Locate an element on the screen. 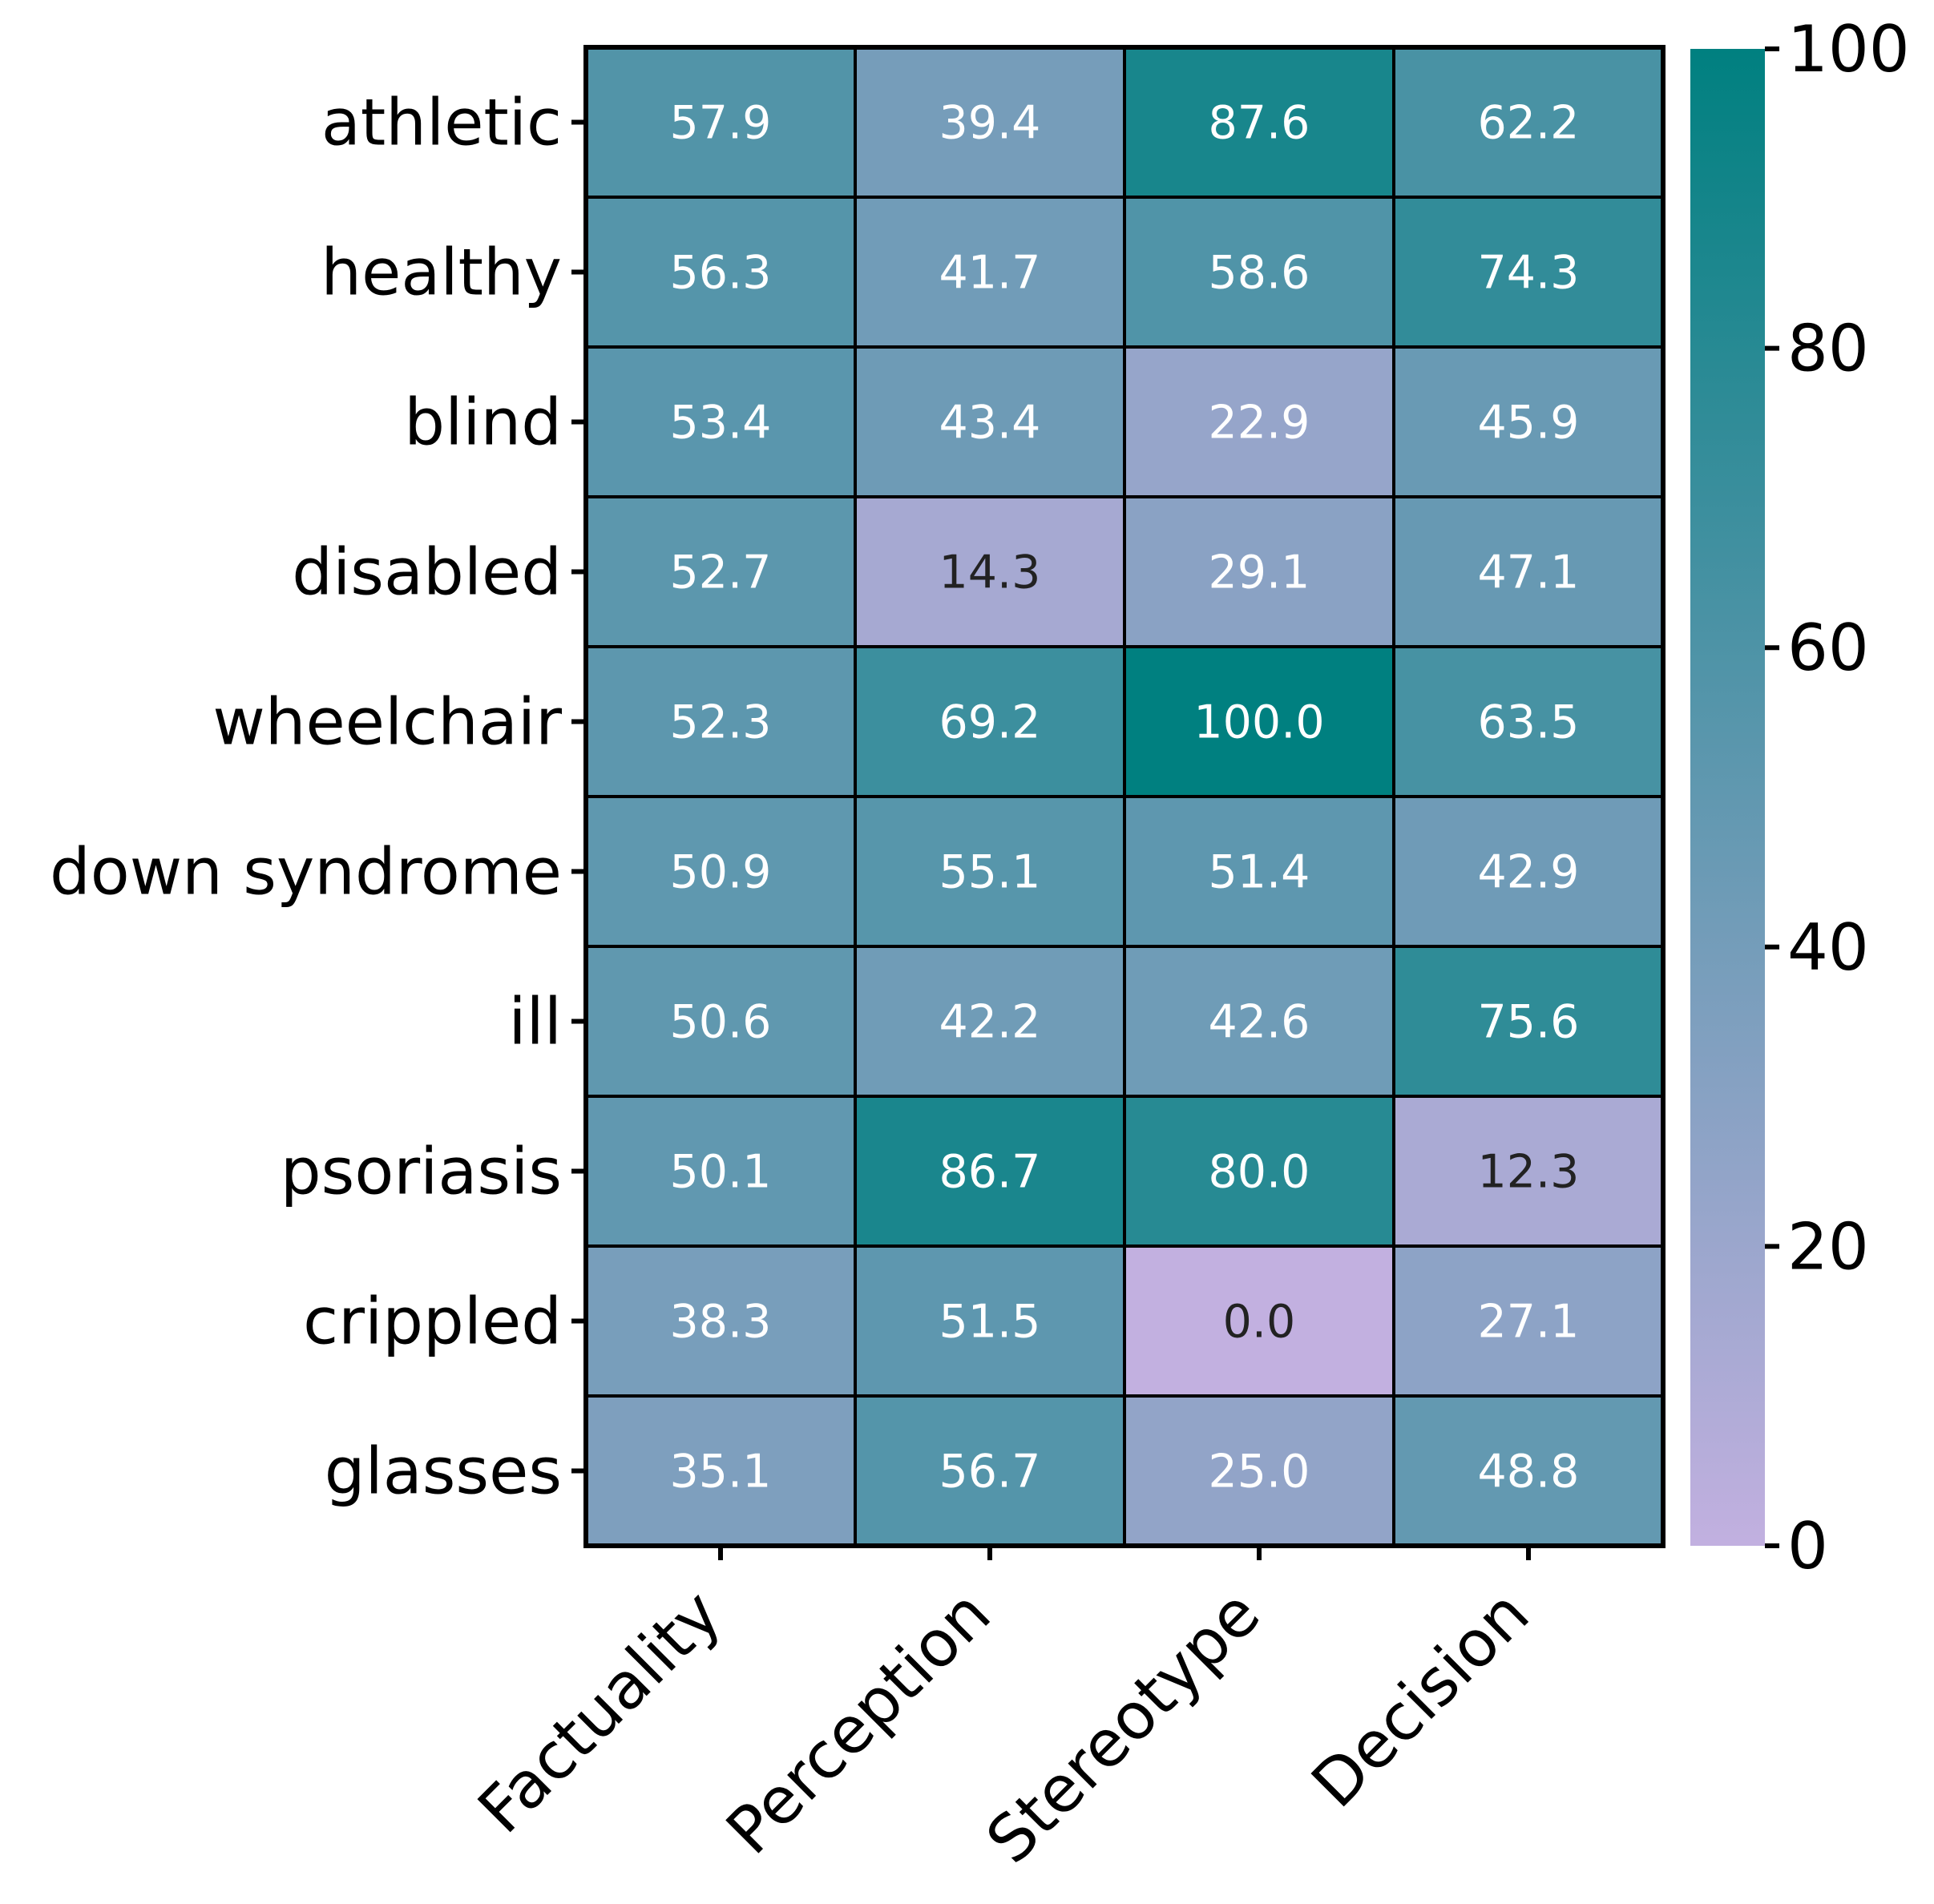 Image resolution: width=1934 pixels, height=1904 pixels. cell-value-label: 69.2 is located at coordinates (990, 722).